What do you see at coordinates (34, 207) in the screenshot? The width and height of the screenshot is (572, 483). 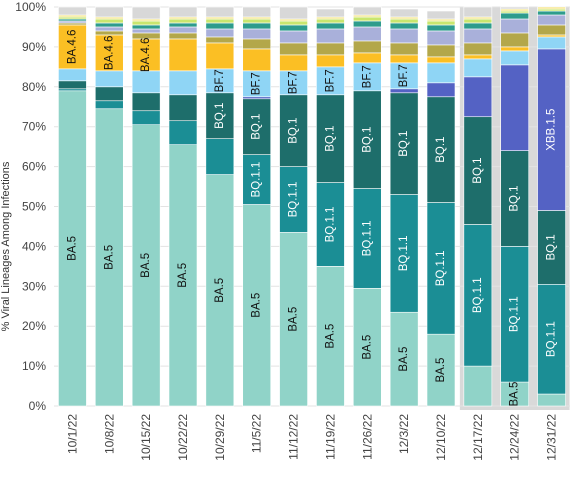 I see `y-tick-label: 50%` at bounding box center [34, 207].